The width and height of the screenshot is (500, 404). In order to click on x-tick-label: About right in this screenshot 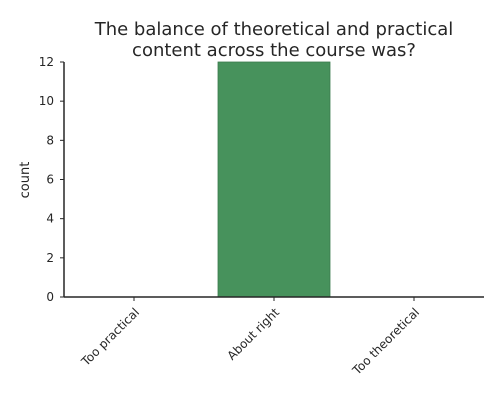, I will do `click(253, 334)`.